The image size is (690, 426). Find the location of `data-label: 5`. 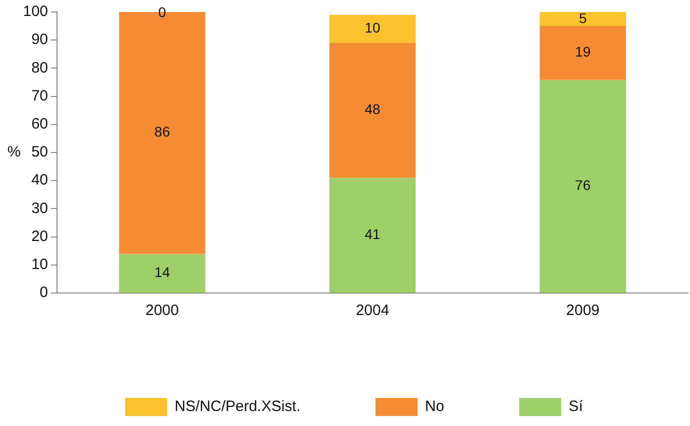

data-label: 5 is located at coordinates (582, 18).